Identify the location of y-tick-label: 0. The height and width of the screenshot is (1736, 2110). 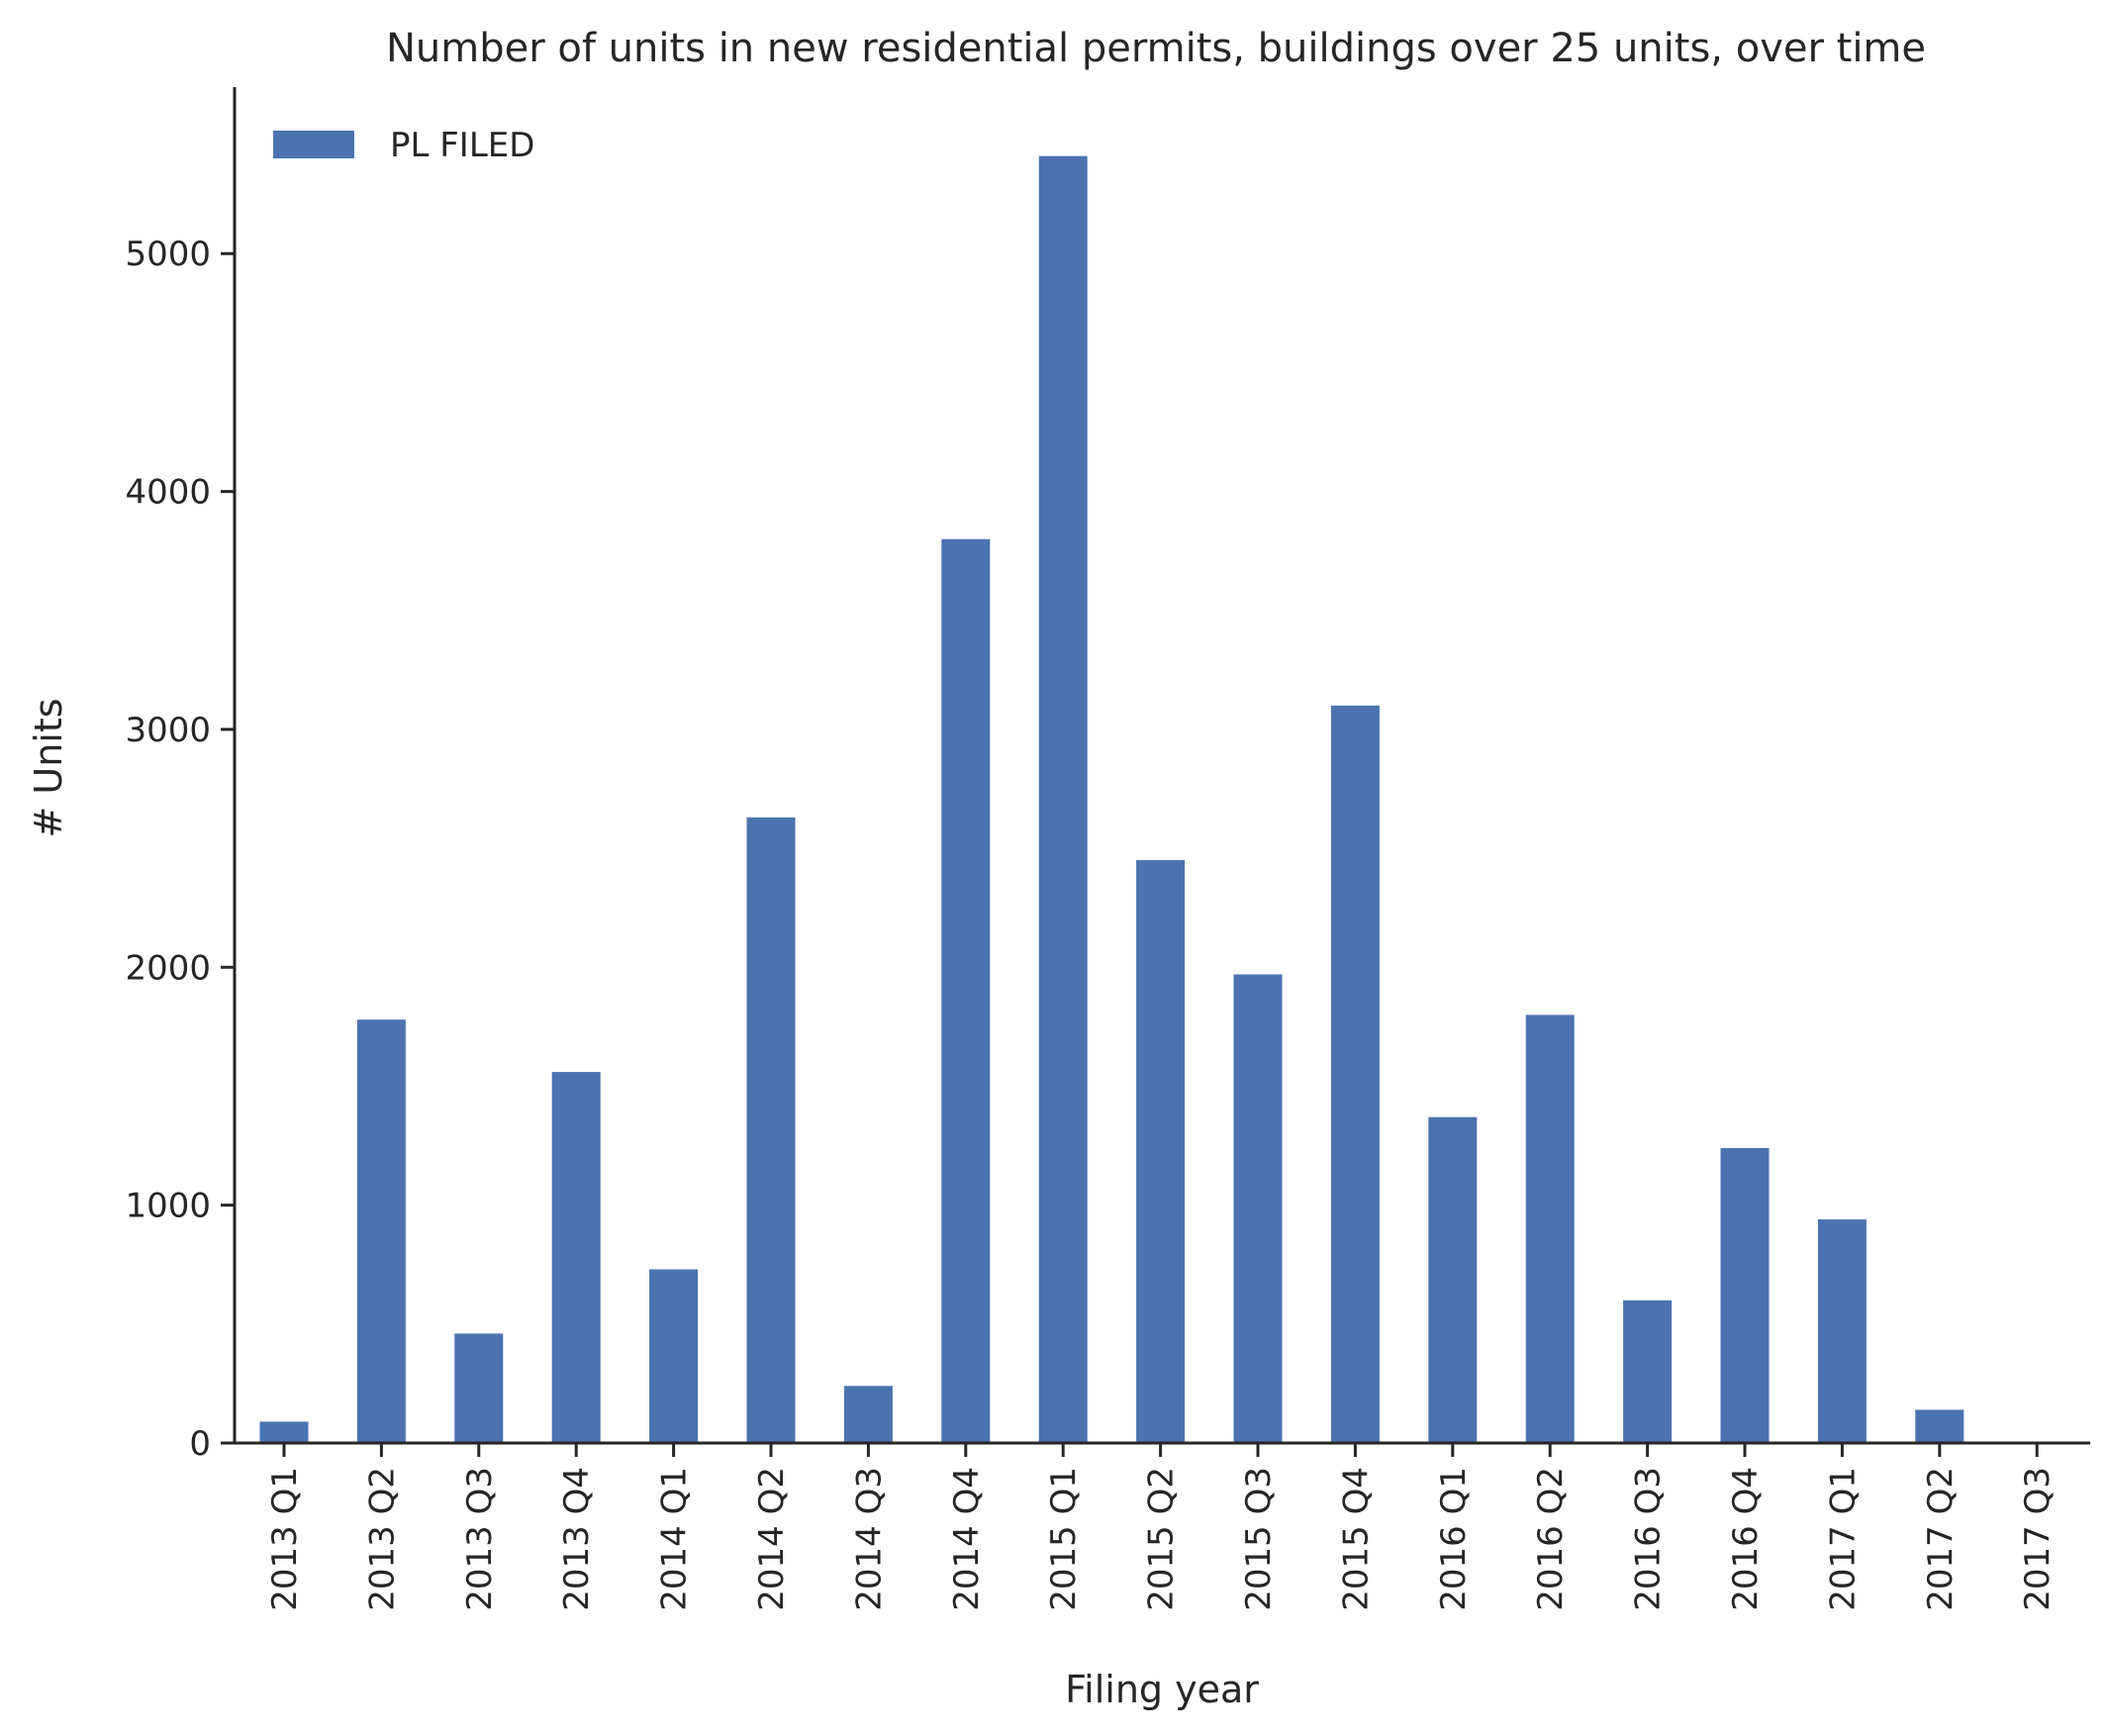
(200, 1444).